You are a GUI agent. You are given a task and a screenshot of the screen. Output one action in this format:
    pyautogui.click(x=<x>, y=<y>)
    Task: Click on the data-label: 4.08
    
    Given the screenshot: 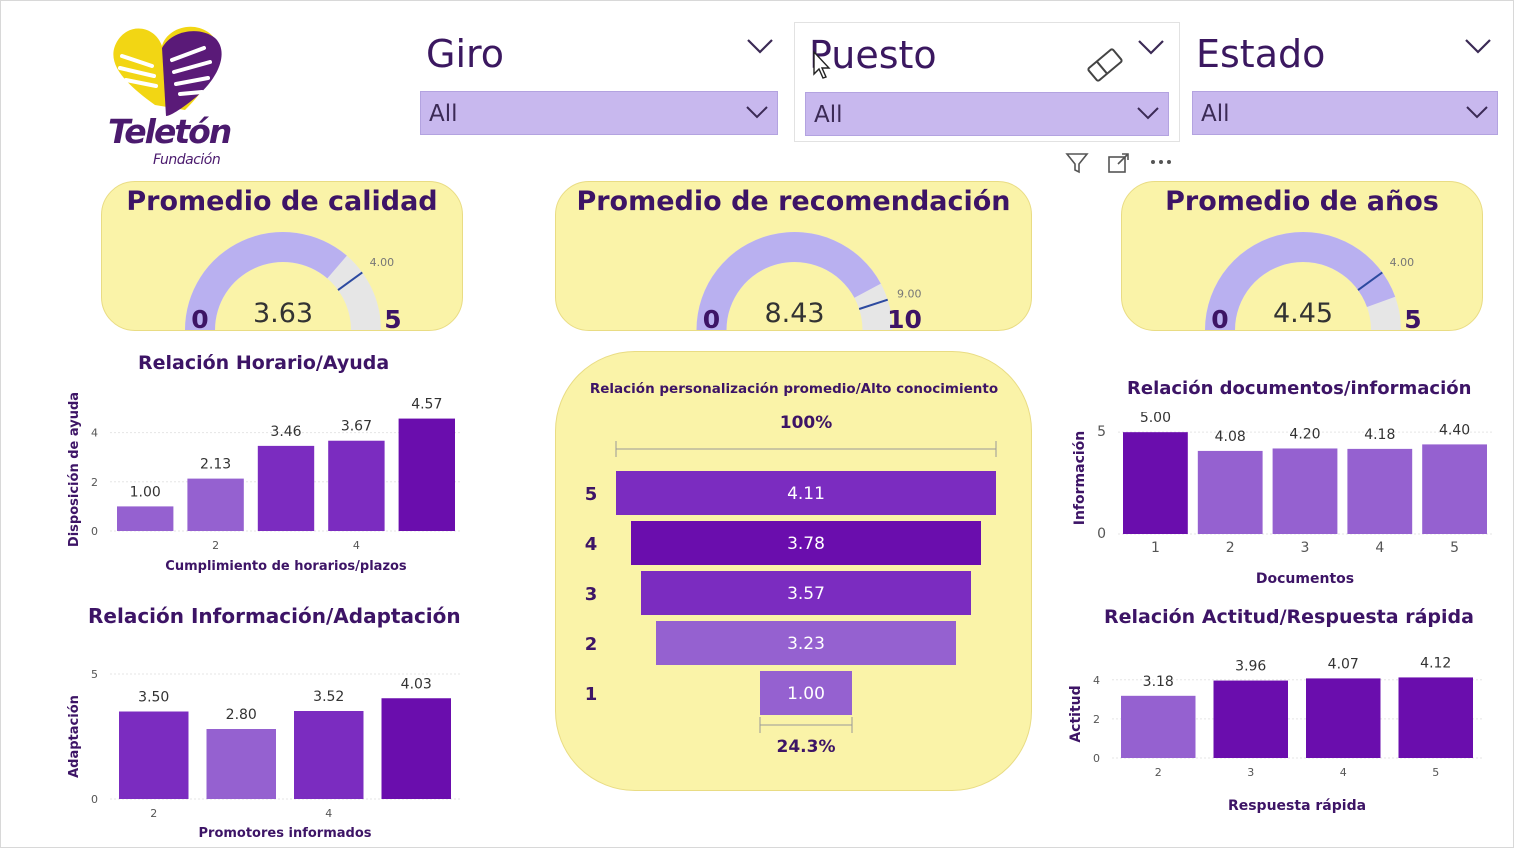 What is the action you would take?
    pyautogui.click(x=1230, y=437)
    